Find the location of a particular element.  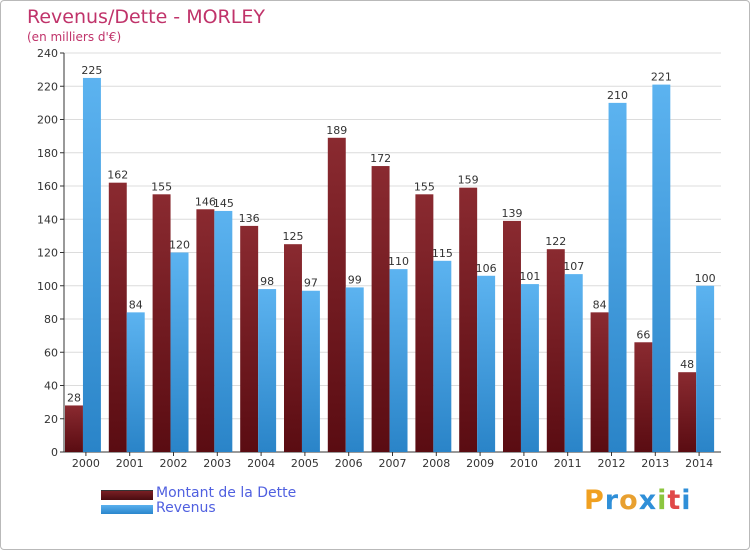

debt-bar-label: 139 is located at coordinates (511, 213).